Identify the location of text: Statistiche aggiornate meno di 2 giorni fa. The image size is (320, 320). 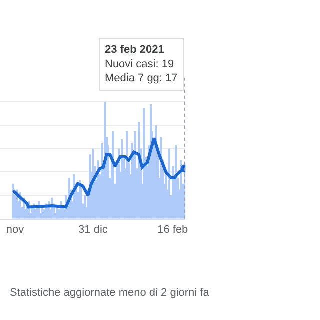
(110, 293).